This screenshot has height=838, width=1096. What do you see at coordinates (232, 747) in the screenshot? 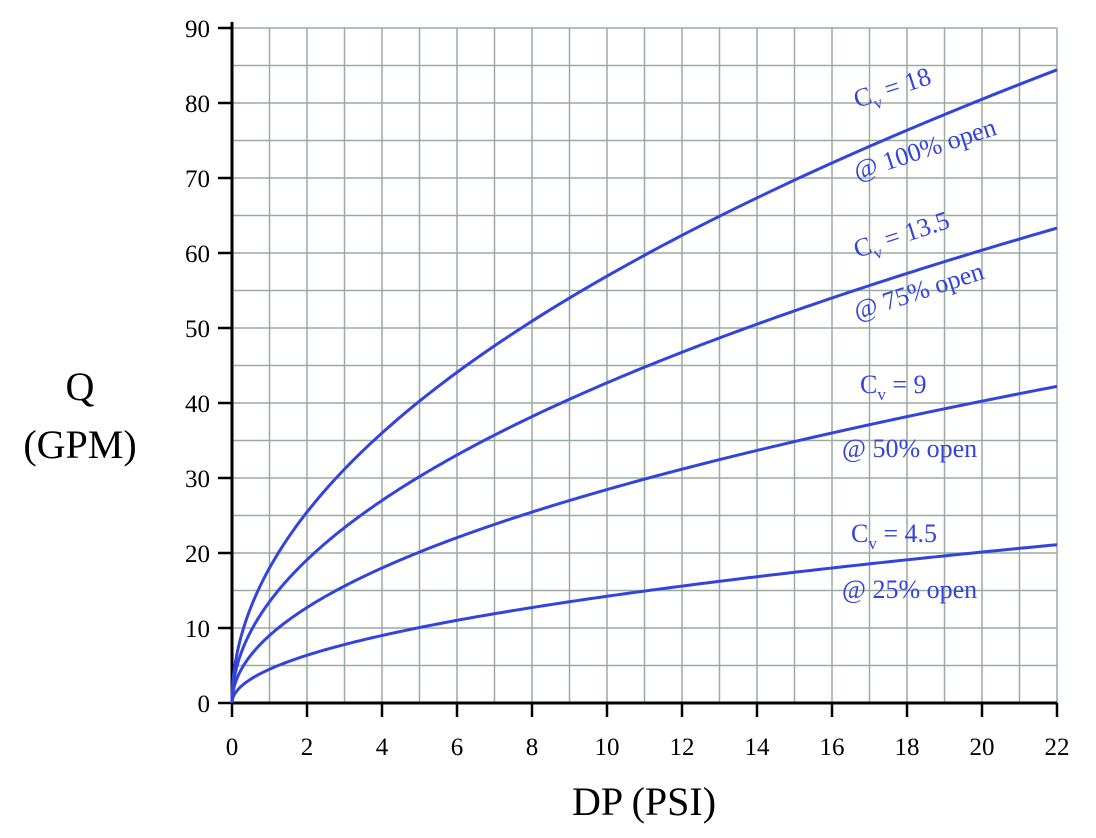
I see `x-tick-label: 0` at bounding box center [232, 747].